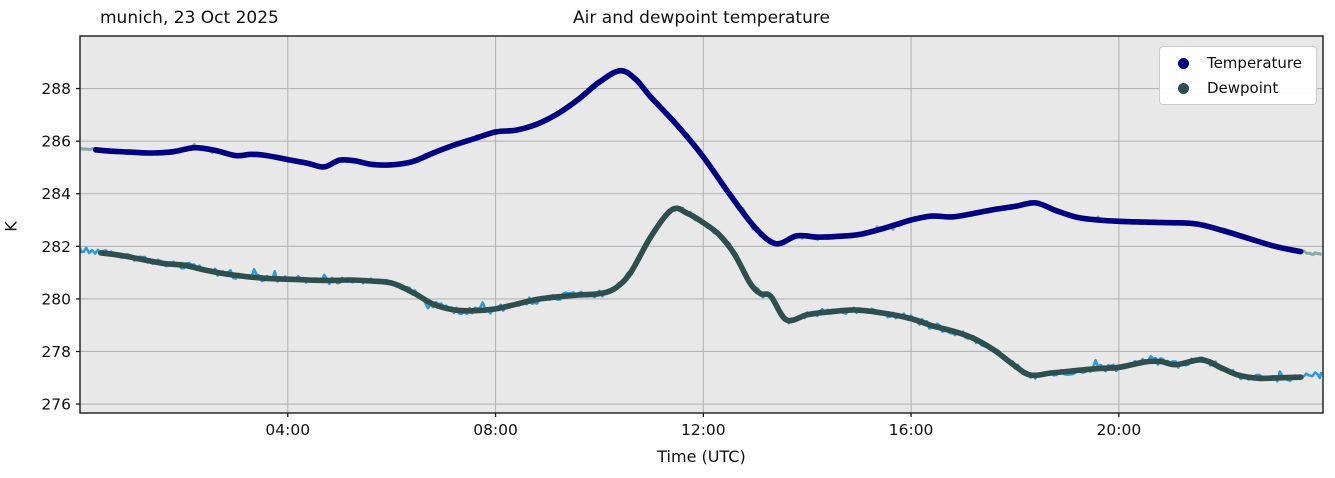 The width and height of the screenshot is (1335, 478). Describe the element at coordinates (701, 456) in the screenshot. I see `x-axis-label: Time (UTC)` at that location.